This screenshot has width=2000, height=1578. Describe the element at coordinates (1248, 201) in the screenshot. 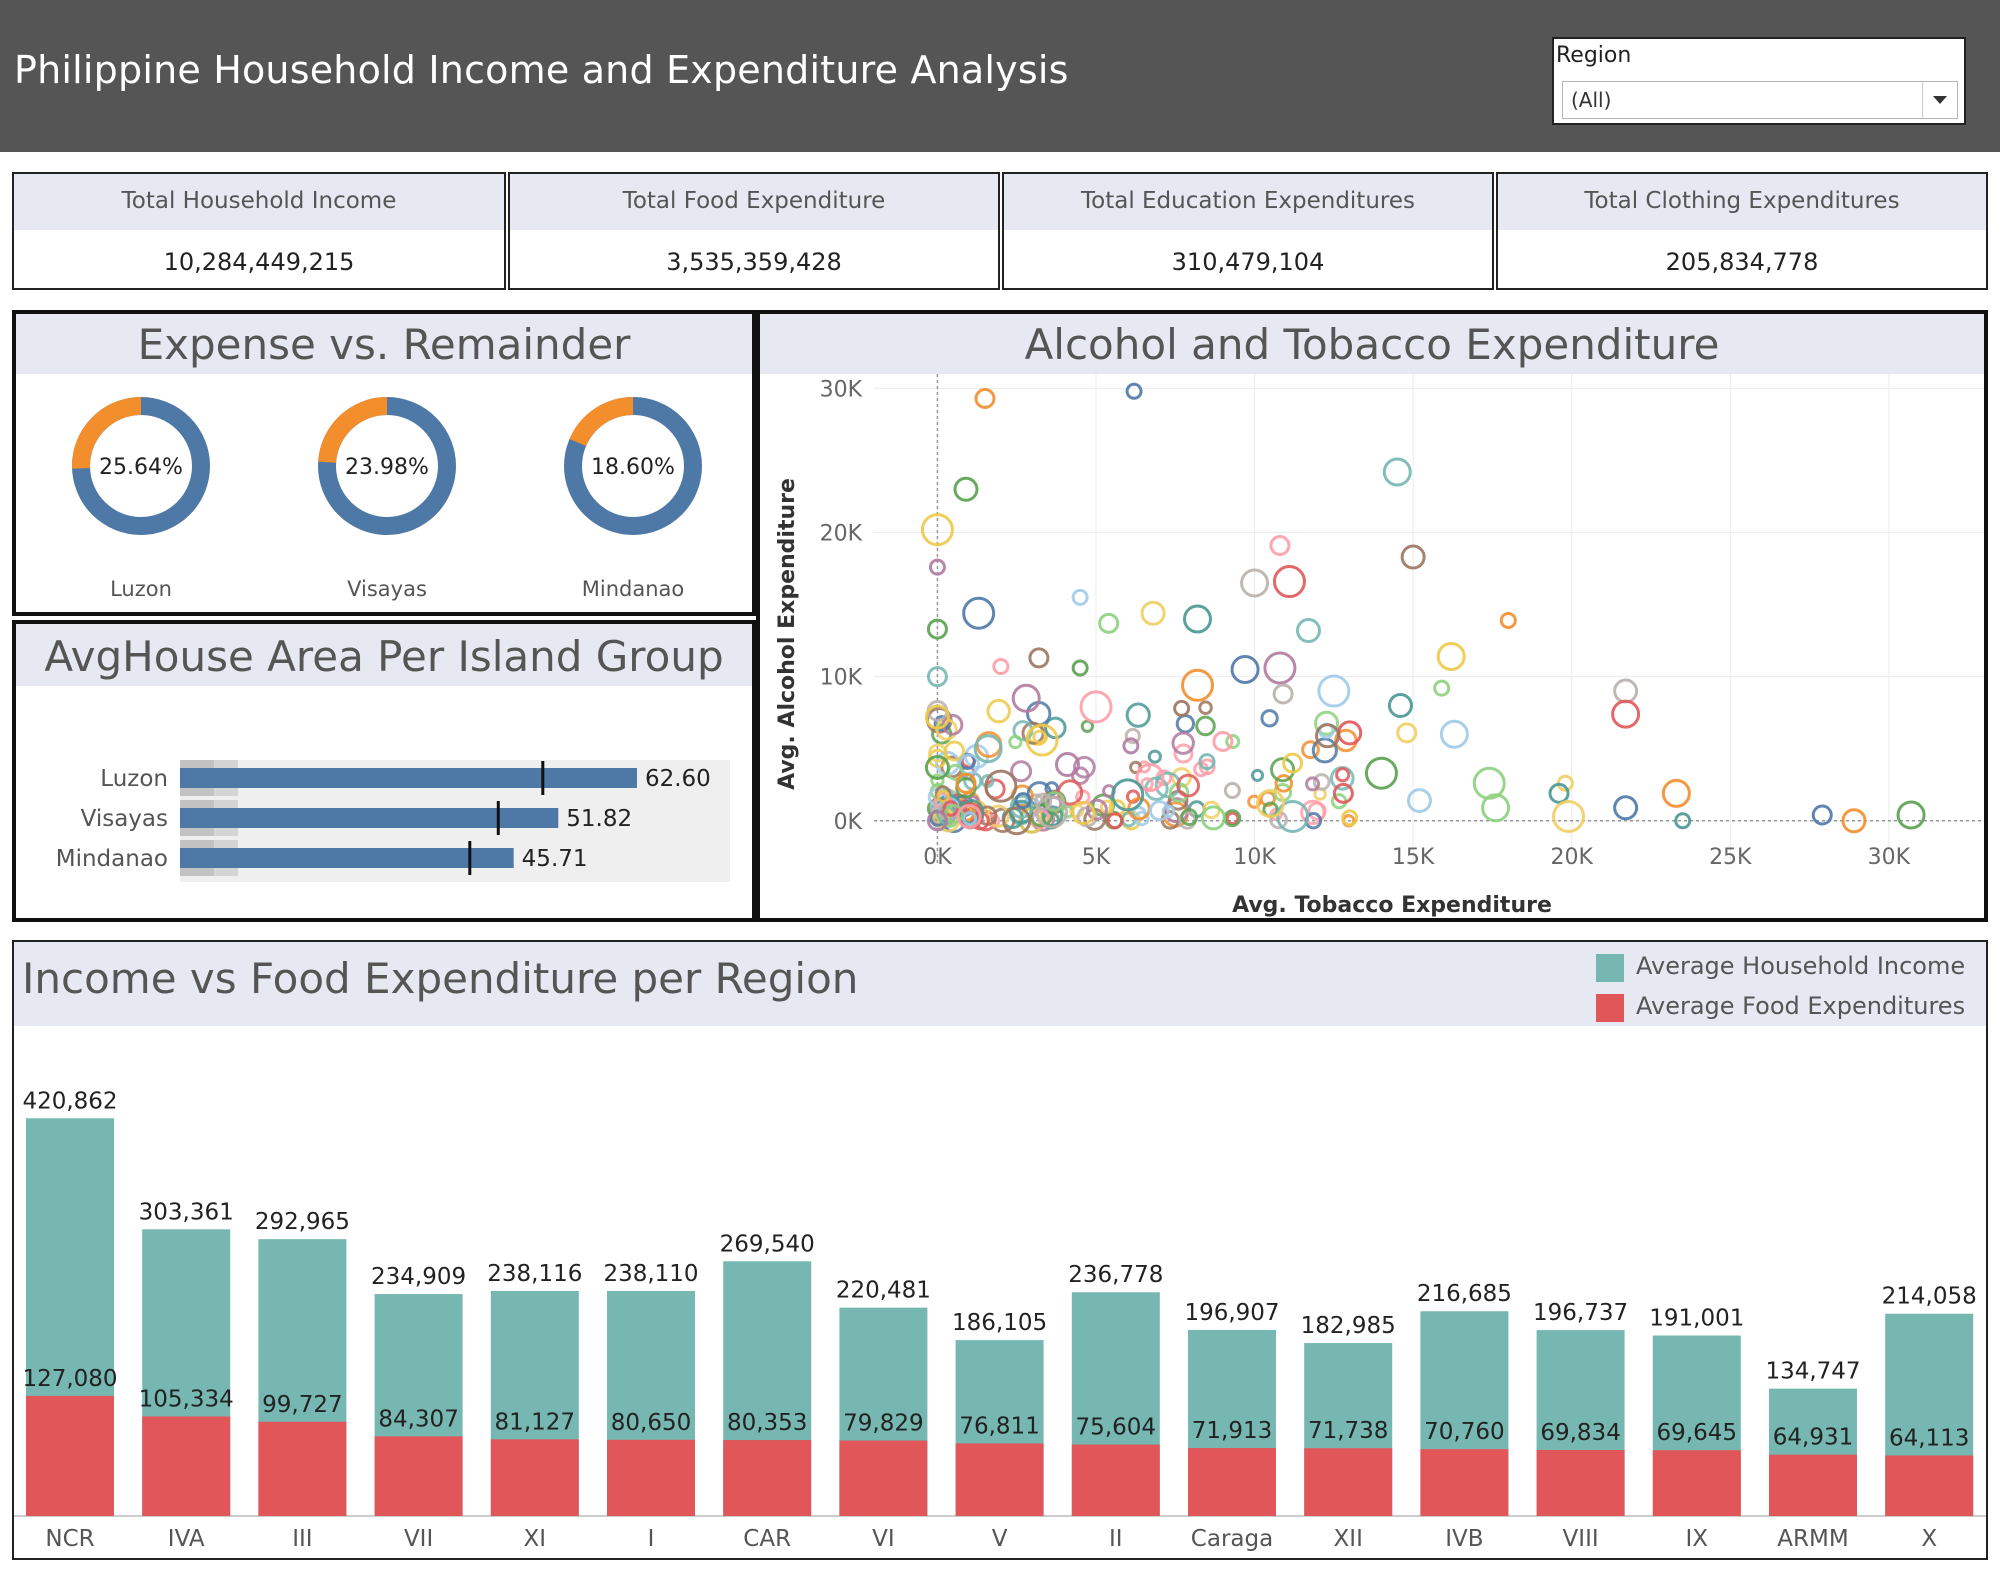

I see `kpi-label: Total Education Expenditures` at that location.